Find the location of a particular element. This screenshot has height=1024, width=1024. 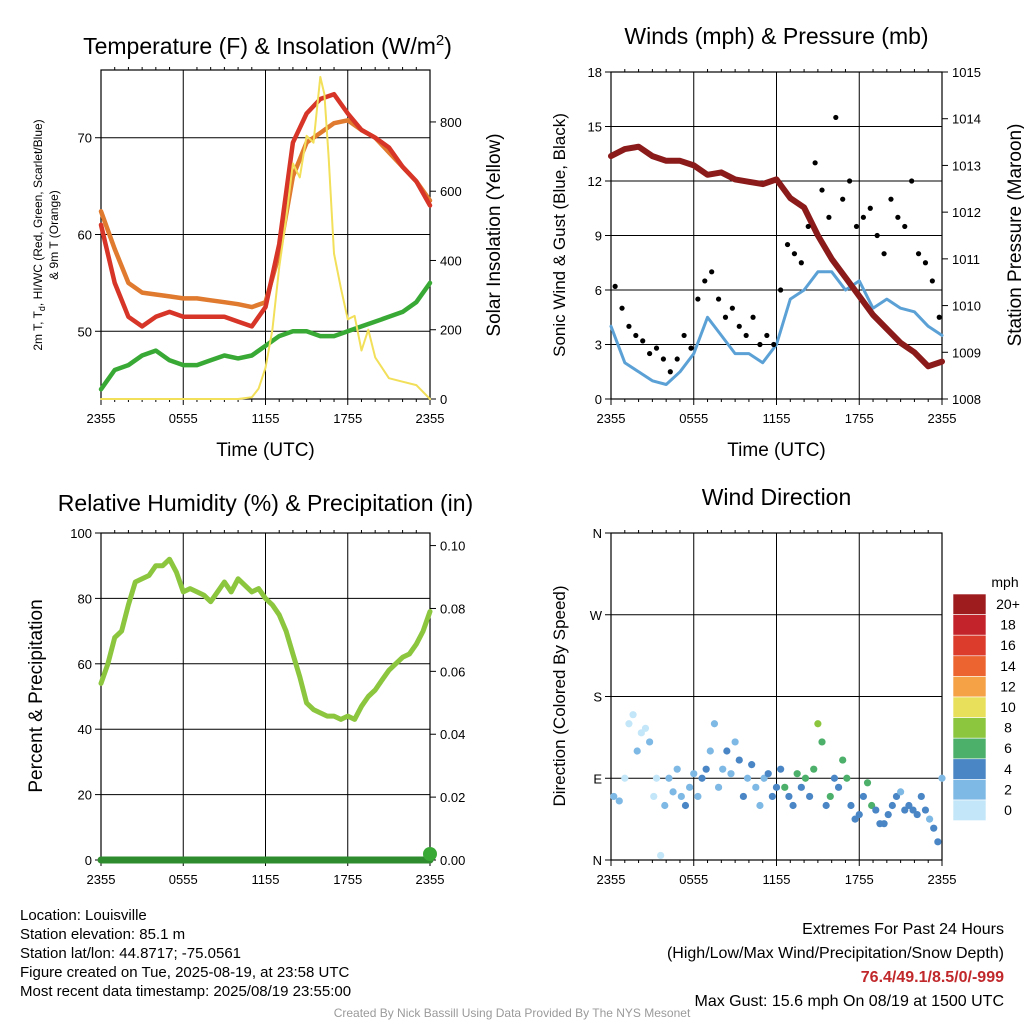

colorbar-label: 2 is located at coordinates (1008, 789).